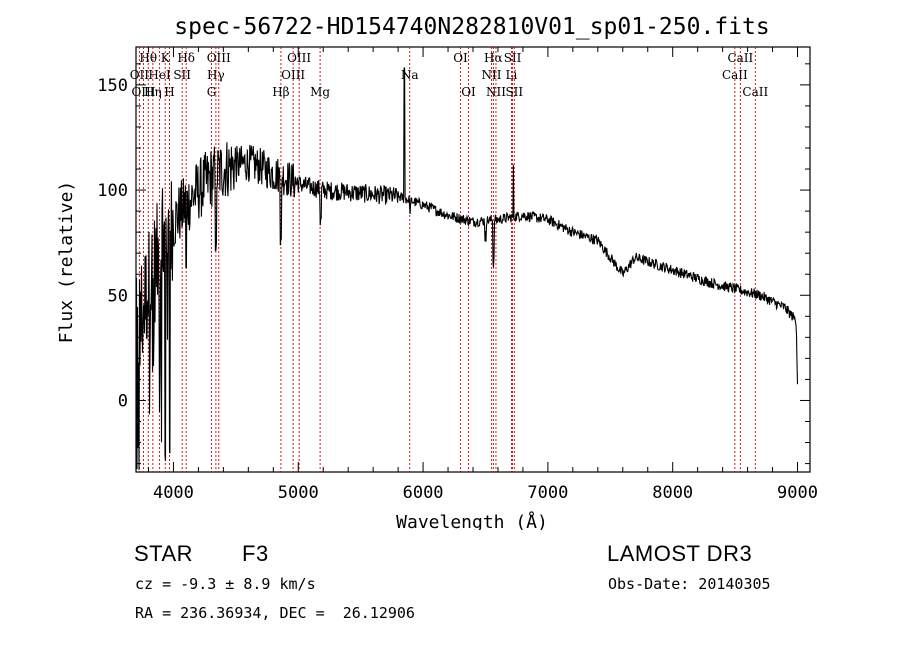 This screenshot has width=900, height=649. Describe the element at coordinates (255, 553) in the screenshot. I see `object-subclass: F3` at that location.